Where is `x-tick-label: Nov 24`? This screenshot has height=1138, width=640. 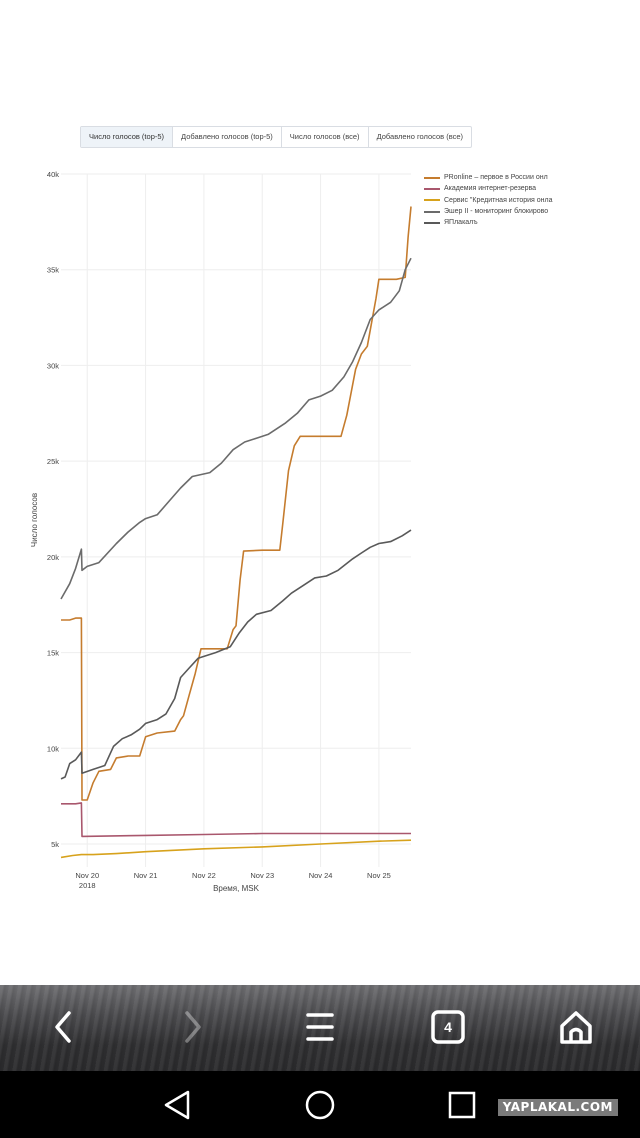 x-tick-label: Nov 24 is located at coordinates (321, 875).